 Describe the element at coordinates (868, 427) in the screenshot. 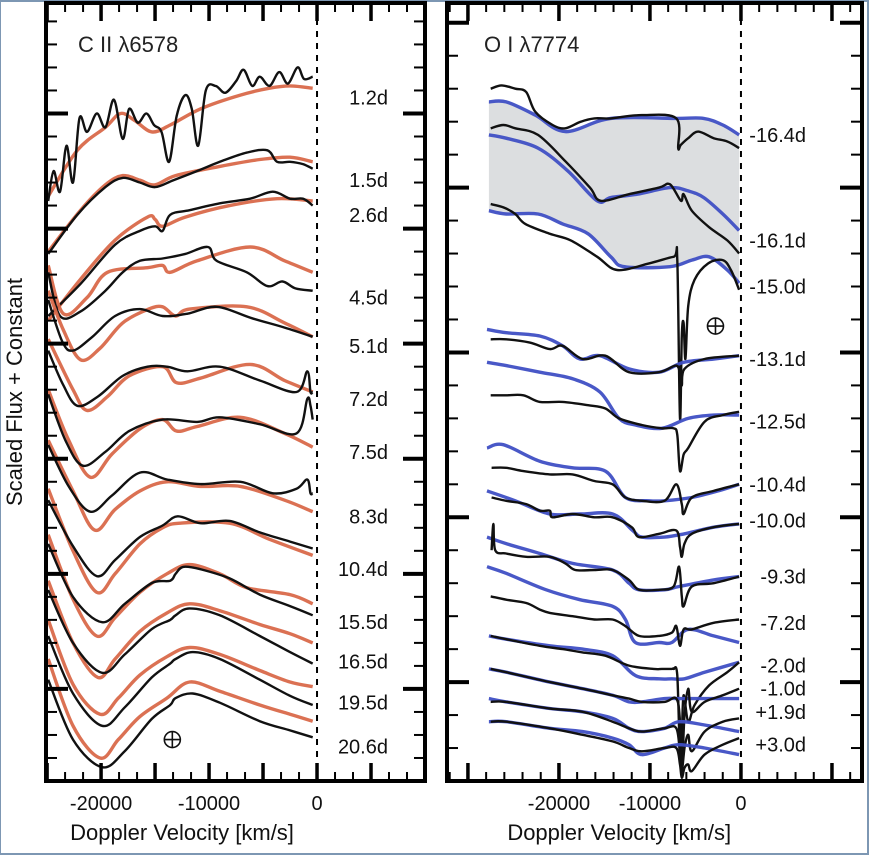

I see `right-border-edge` at that location.